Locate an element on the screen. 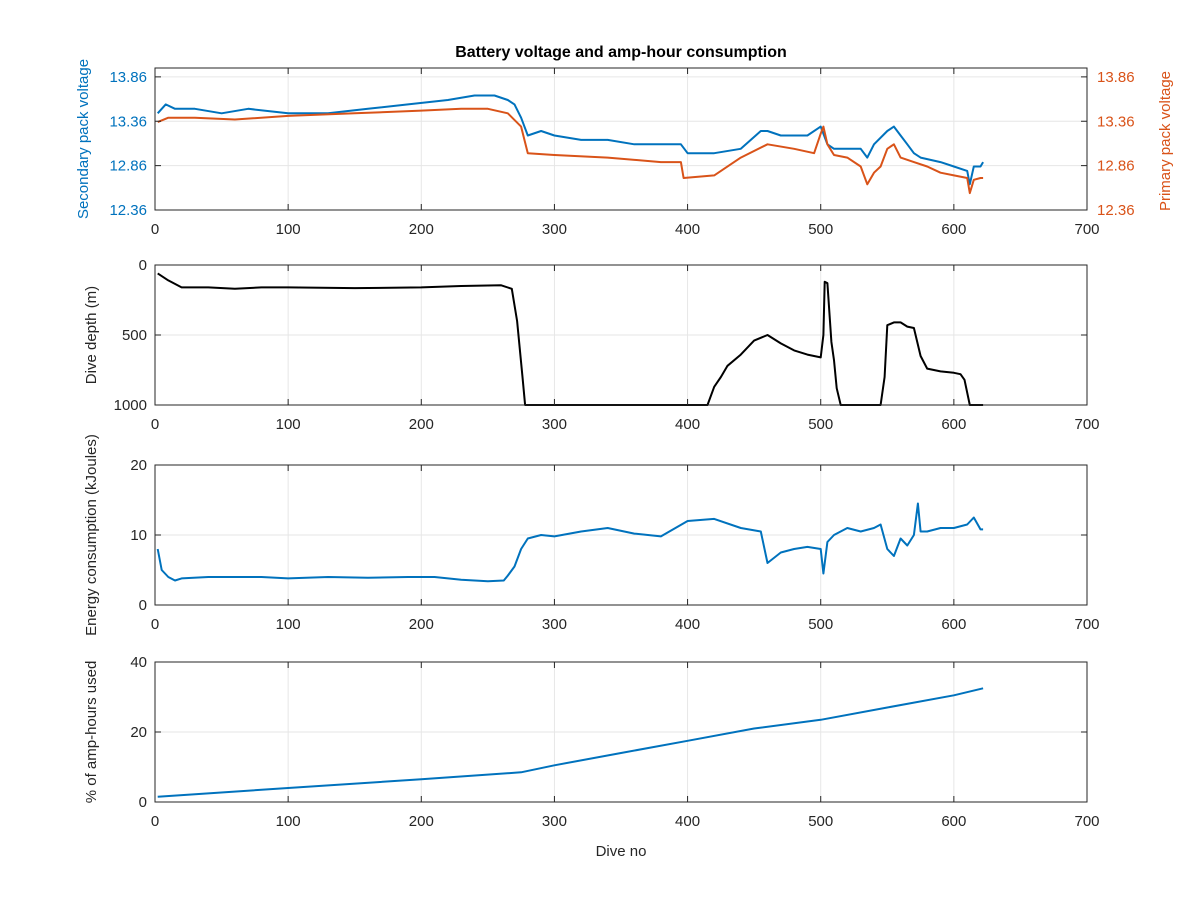  depth-y-tick-label: 0 is located at coordinates (143, 265).